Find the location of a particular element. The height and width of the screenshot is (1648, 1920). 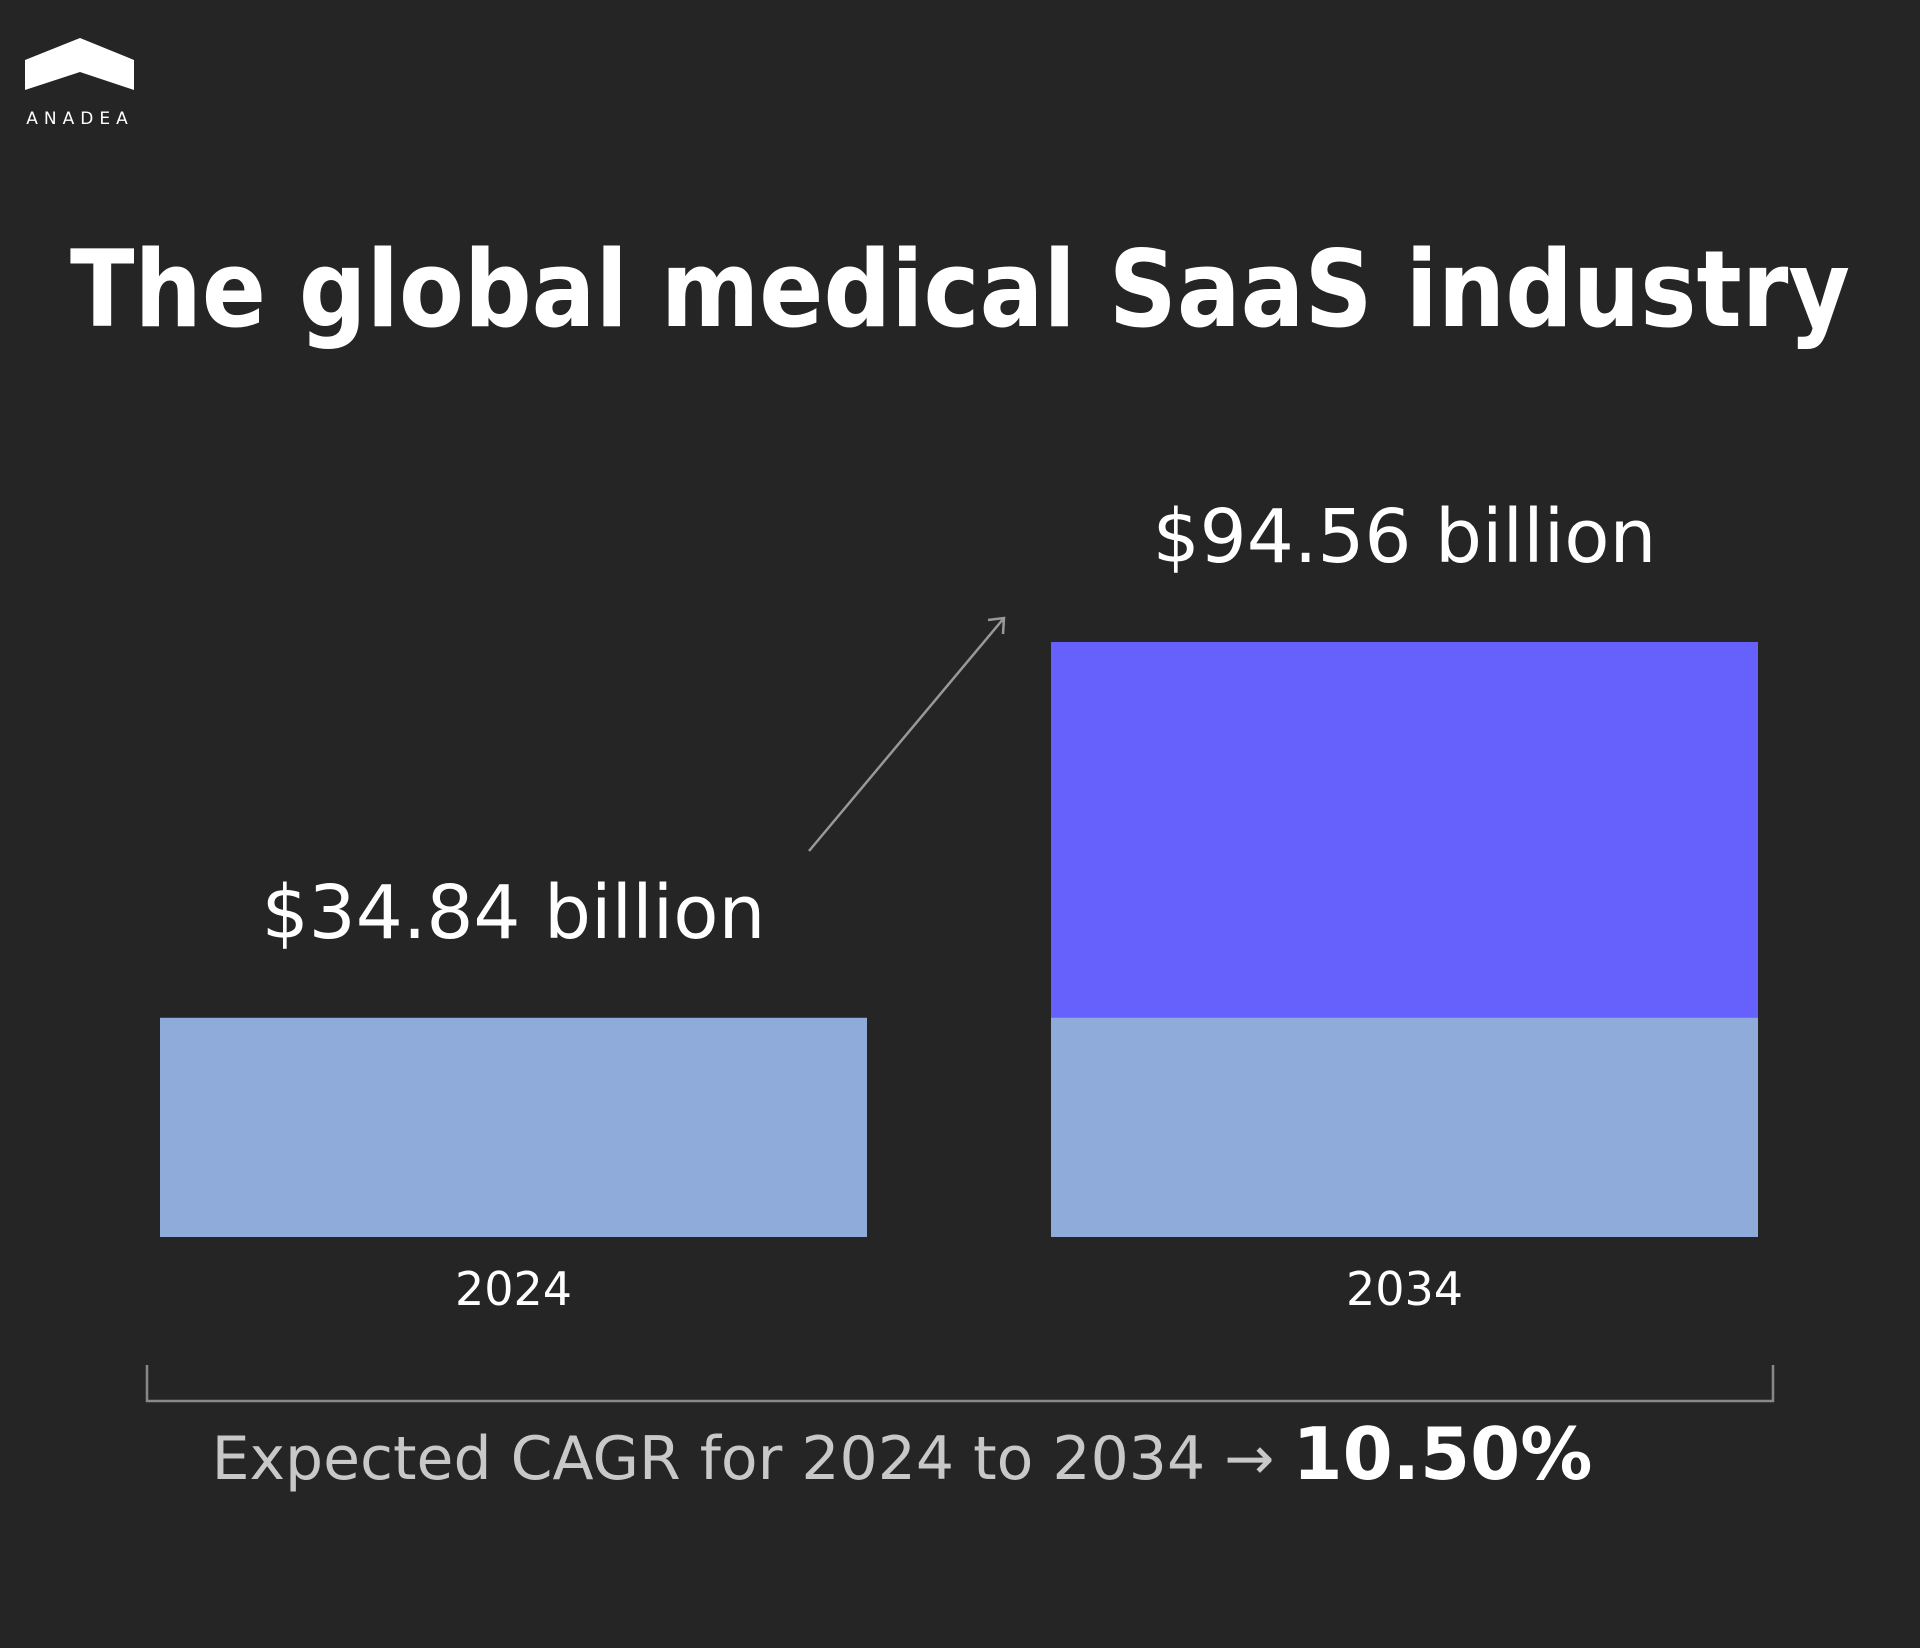

x-tick-label: 2034 is located at coordinates (1404, 1289).